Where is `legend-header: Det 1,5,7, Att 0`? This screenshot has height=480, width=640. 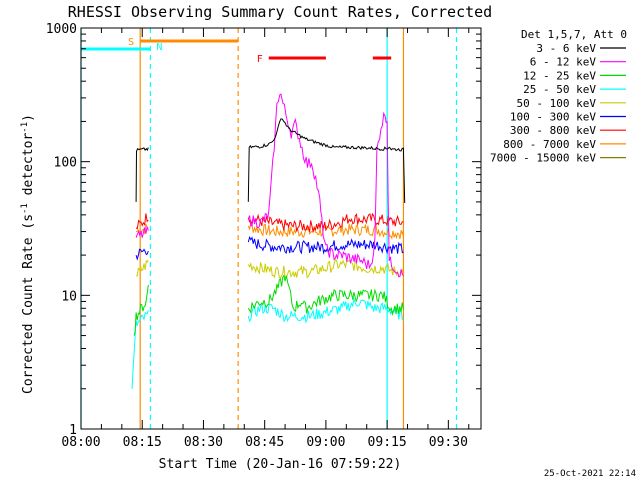 legend-header: Det 1,5,7, Att 0 is located at coordinates (574, 34).